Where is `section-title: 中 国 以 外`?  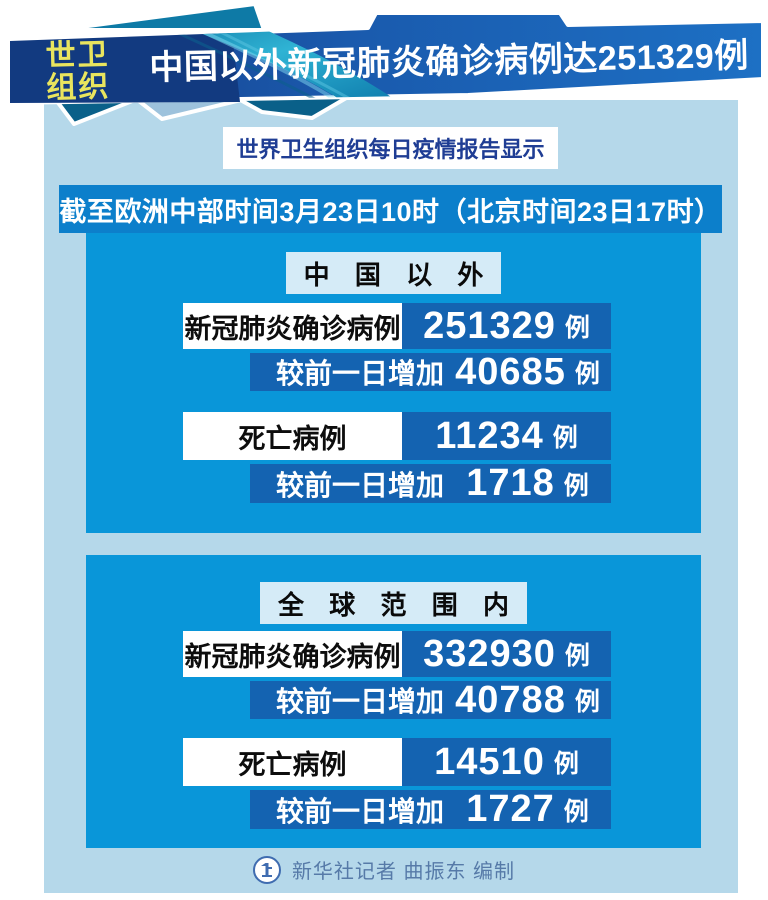
section-title: 中 国 以 外 is located at coordinates (393, 273).